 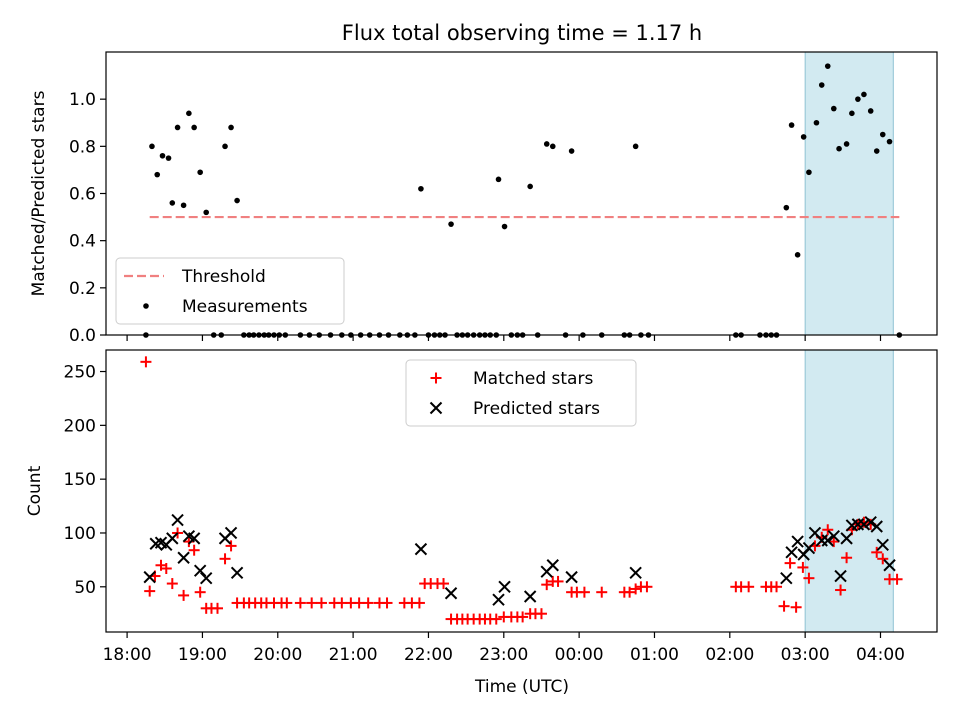 I want to click on y-tick-label: 250, so click(x=80, y=373).